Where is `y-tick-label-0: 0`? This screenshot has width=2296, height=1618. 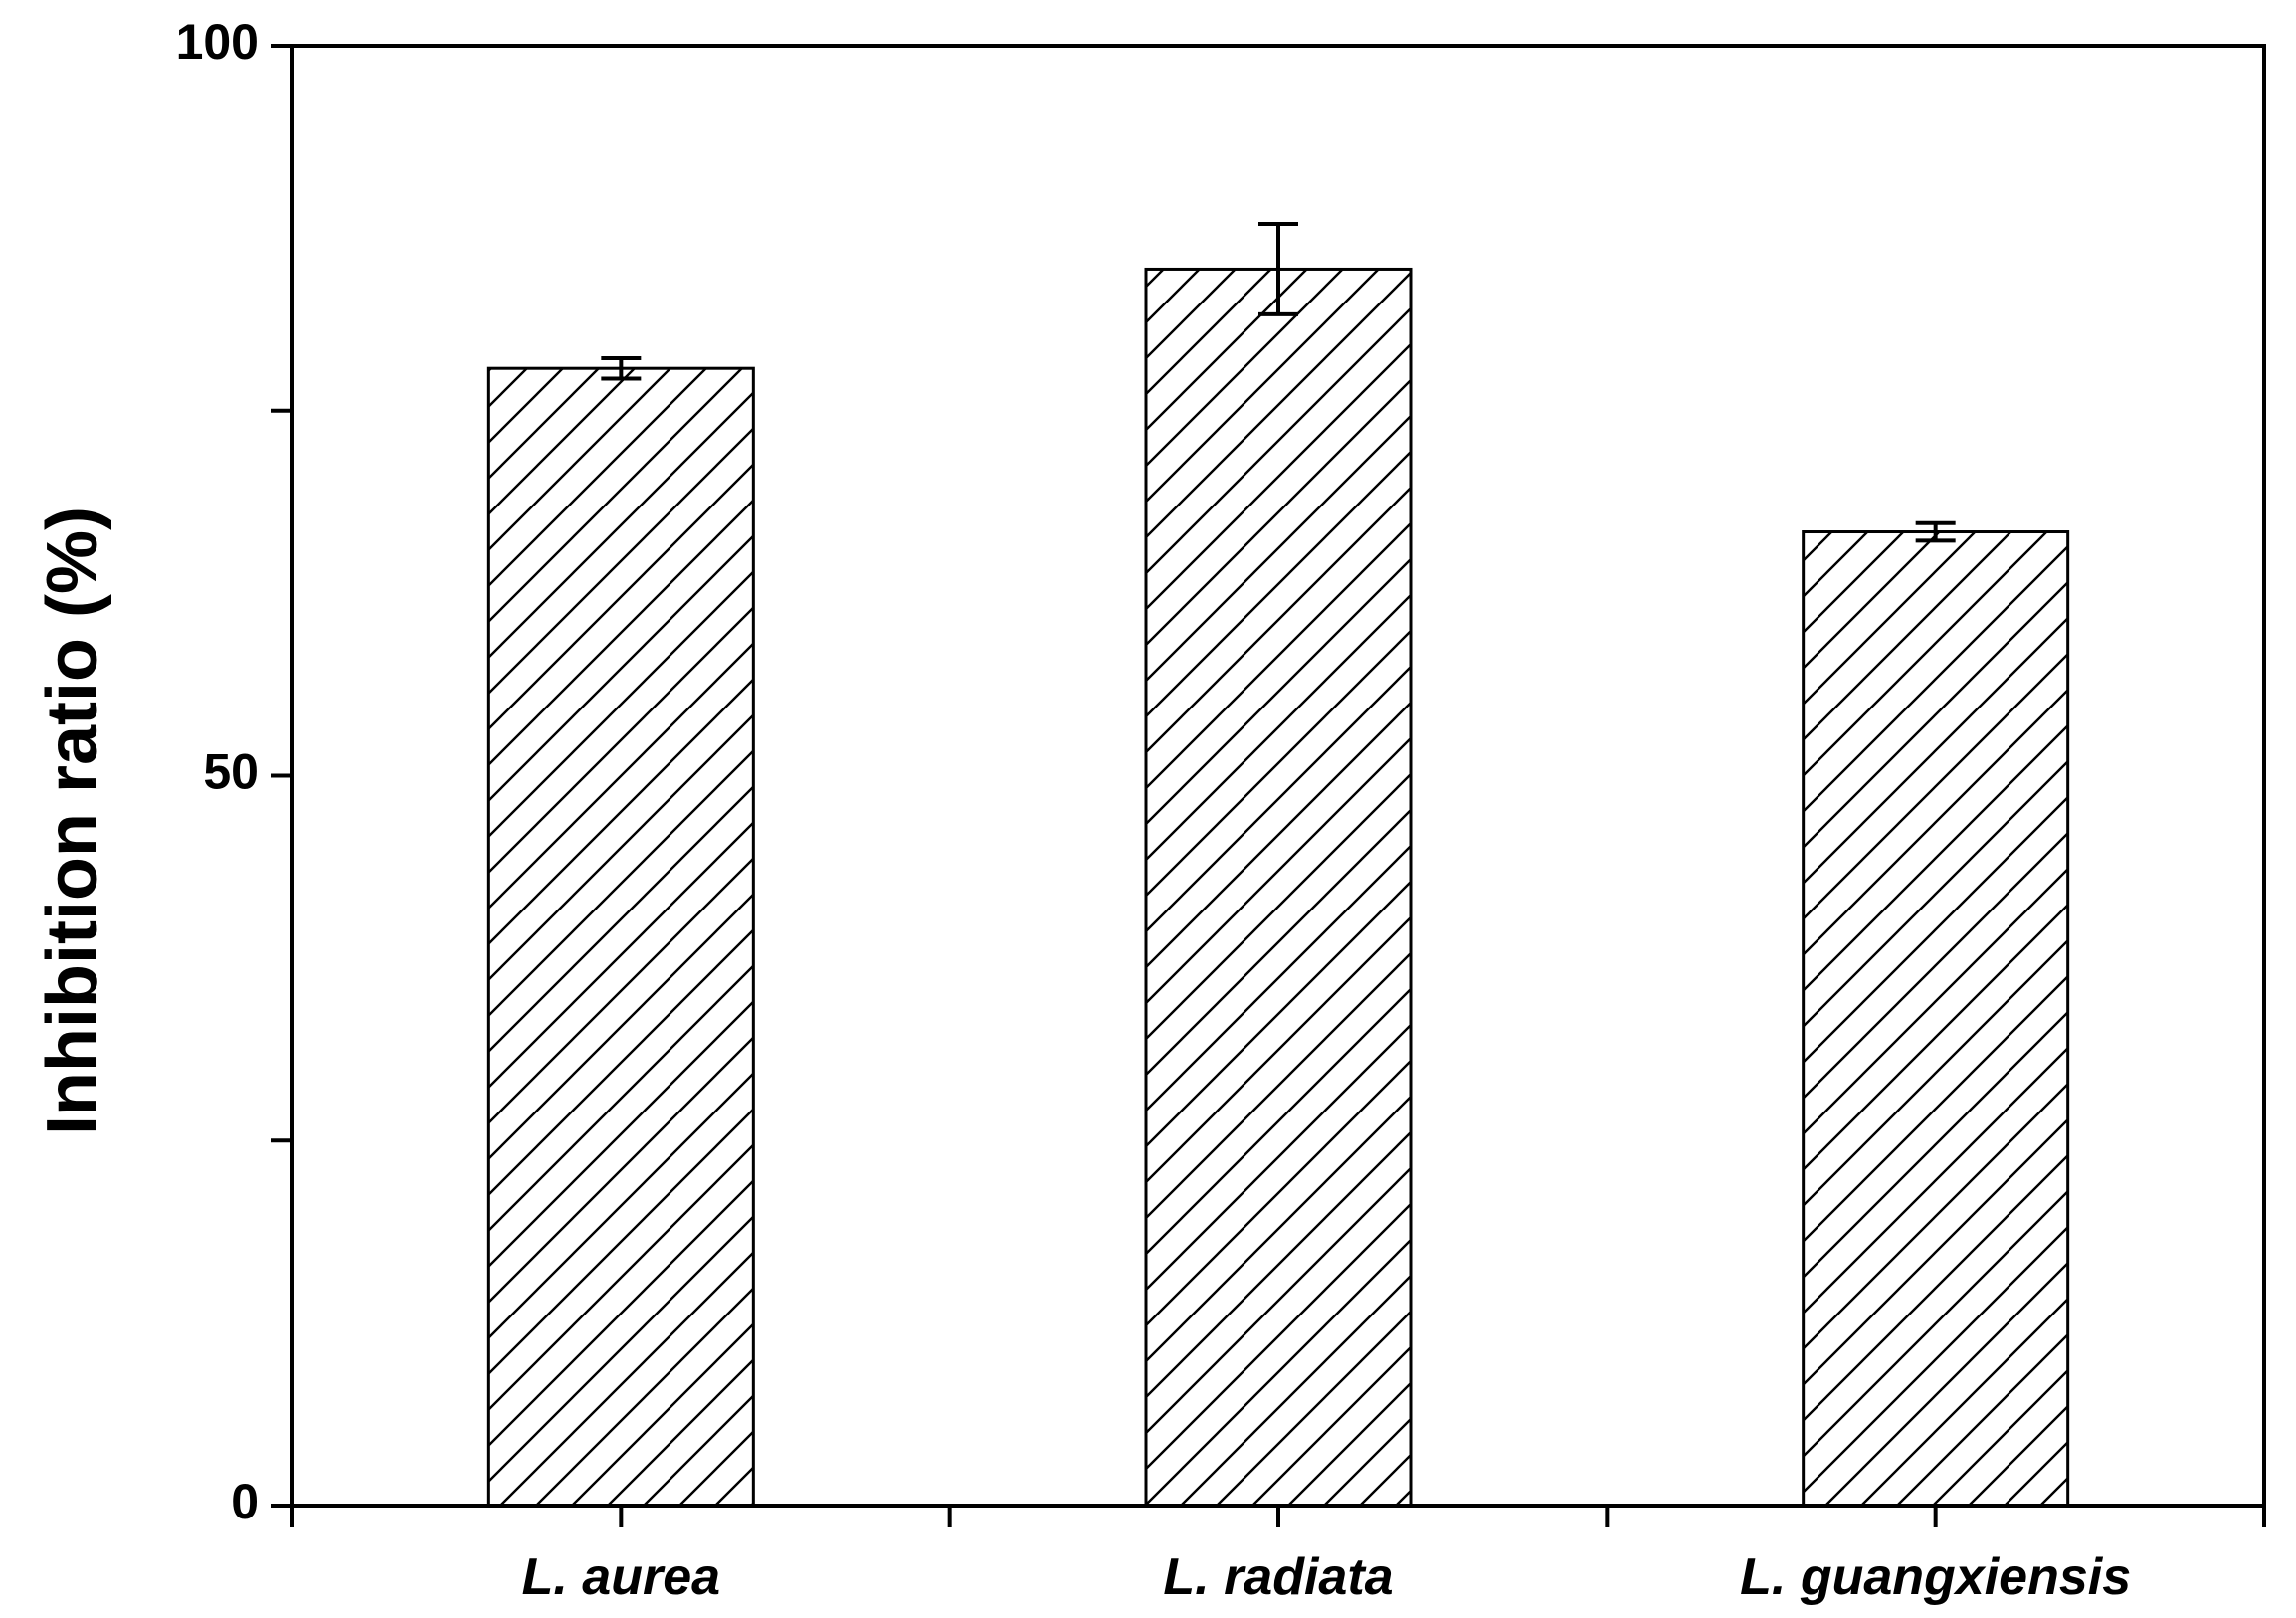 y-tick-label-0: 0 is located at coordinates (245, 1501).